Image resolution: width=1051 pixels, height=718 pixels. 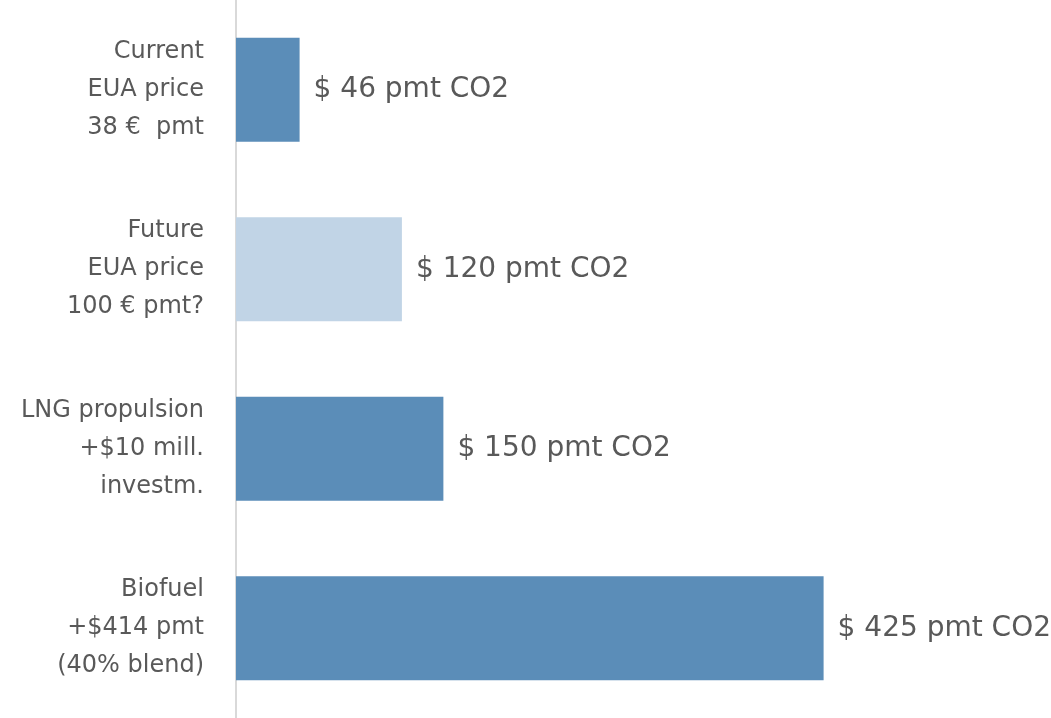 What do you see at coordinates (145, 87) in the screenshot?
I see `y-tick-label: Current EUA price 38 € pmt` at bounding box center [145, 87].